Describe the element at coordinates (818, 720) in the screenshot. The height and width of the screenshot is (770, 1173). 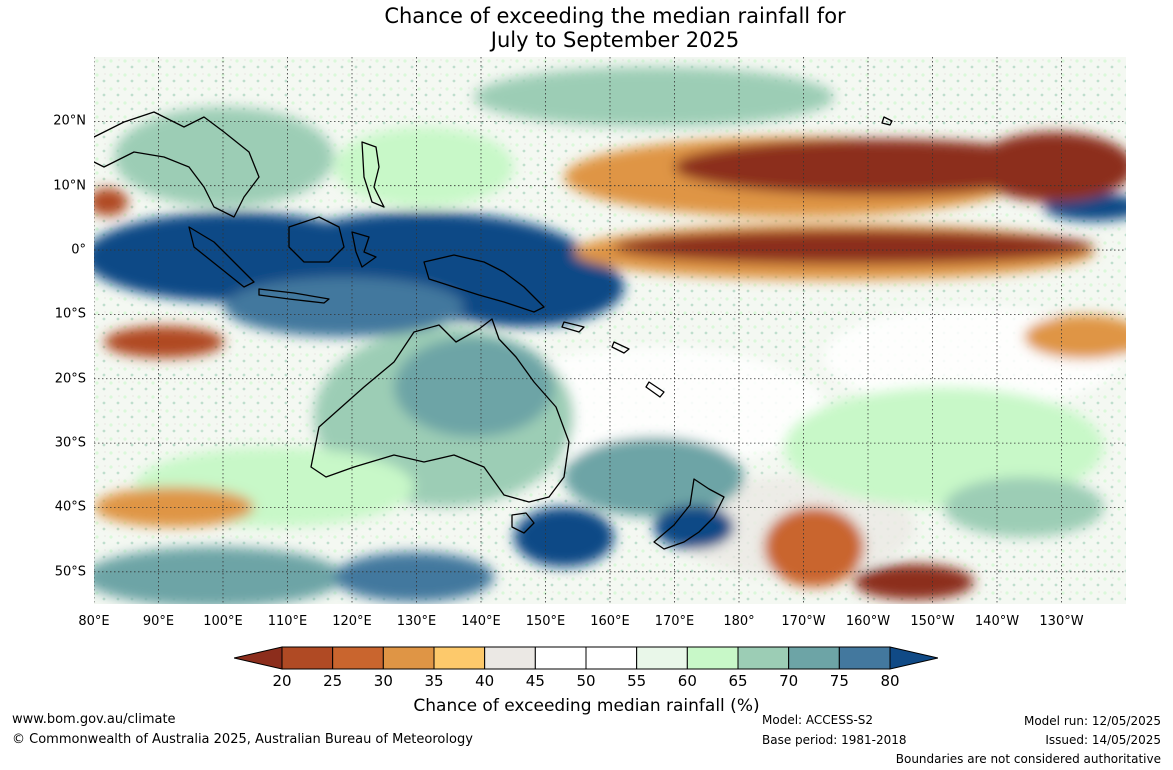
I see `footer-model: Model: ACCESS-S2` at that location.